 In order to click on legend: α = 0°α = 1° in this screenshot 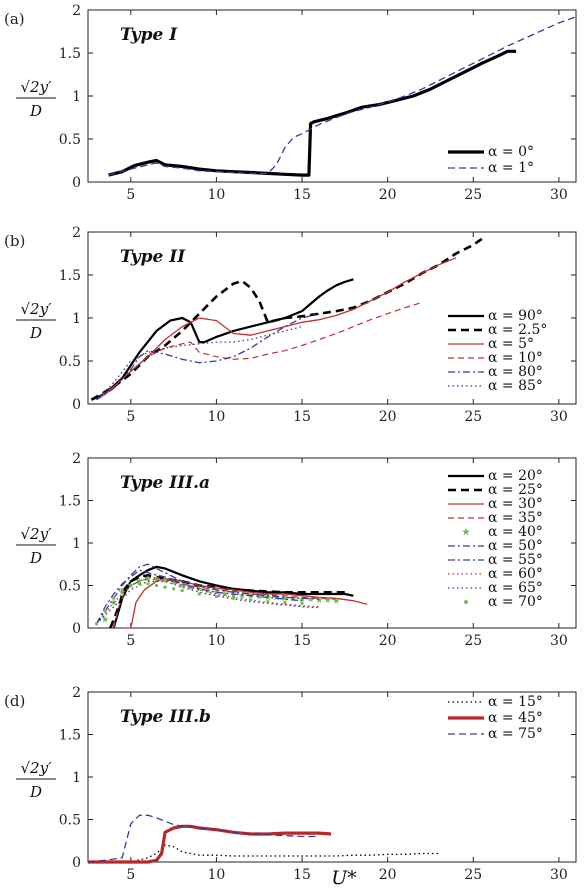, I will do `click(491, 160)`.